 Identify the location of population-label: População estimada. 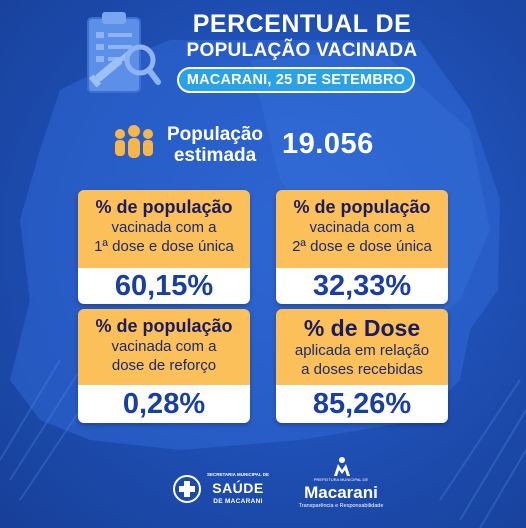
(215, 145).